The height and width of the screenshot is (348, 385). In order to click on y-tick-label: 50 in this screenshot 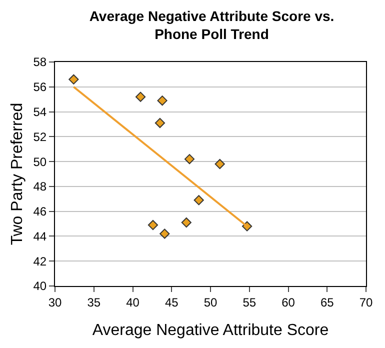, I will do `click(40, 161)`.